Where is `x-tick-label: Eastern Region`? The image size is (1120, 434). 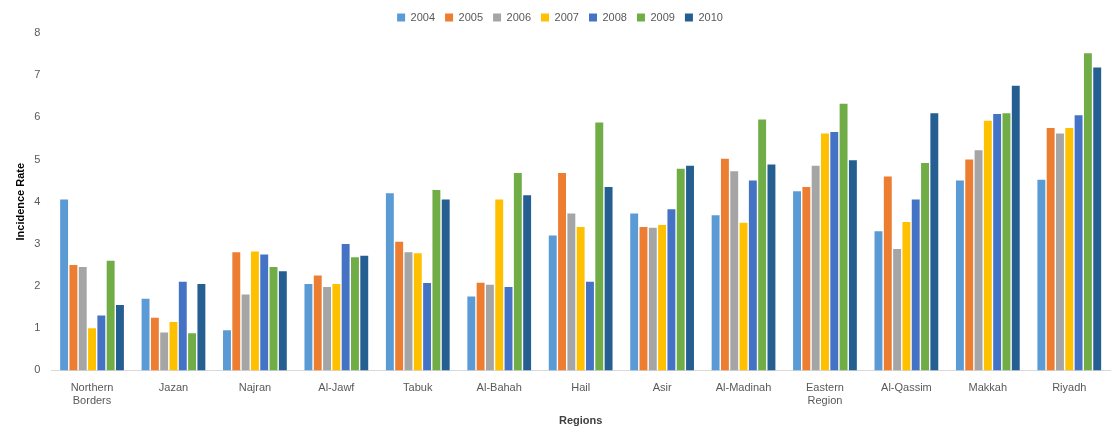 x-tick-label: Eastern Region is located at coordinates (825, 394).